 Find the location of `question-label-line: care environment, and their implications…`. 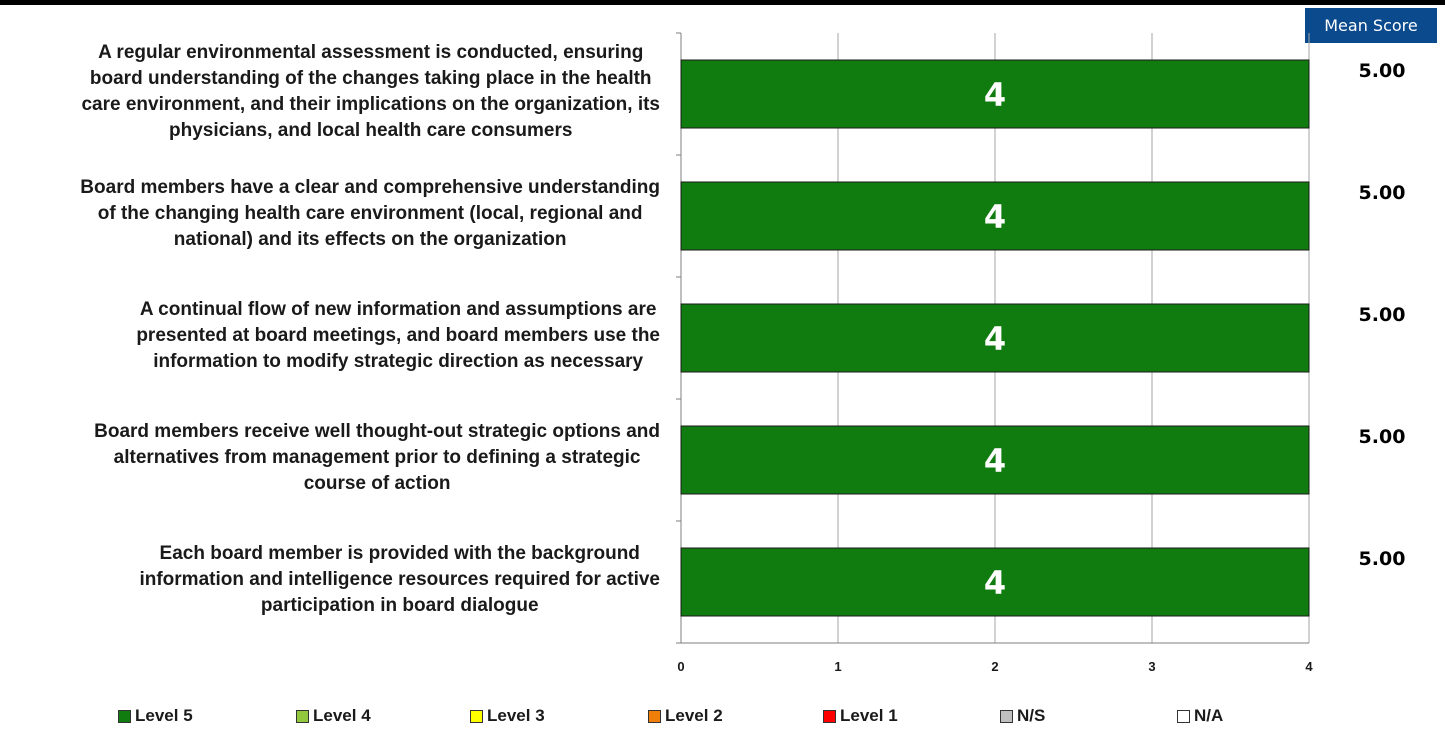

question-label-line: care environment, and their implications… is located at coordinates (370, 104).